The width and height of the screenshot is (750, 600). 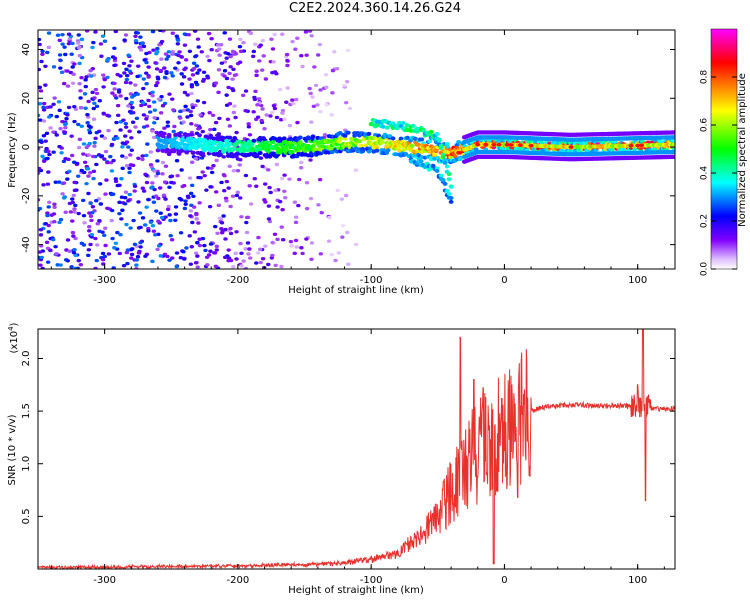 I want to click on snr-y-tick-label: 1.0, so click(x=26, y=464).